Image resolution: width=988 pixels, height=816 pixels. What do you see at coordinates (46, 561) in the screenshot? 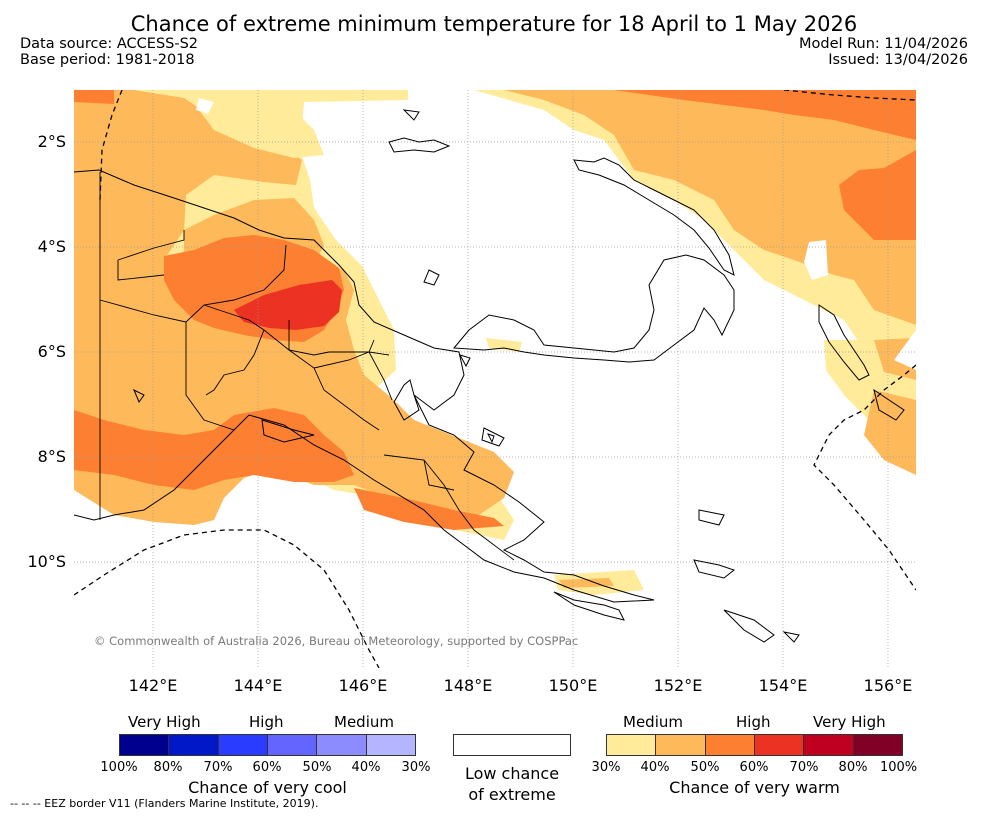
I see `lat-label-10s: 10°S` at bounding box center [46, 561].